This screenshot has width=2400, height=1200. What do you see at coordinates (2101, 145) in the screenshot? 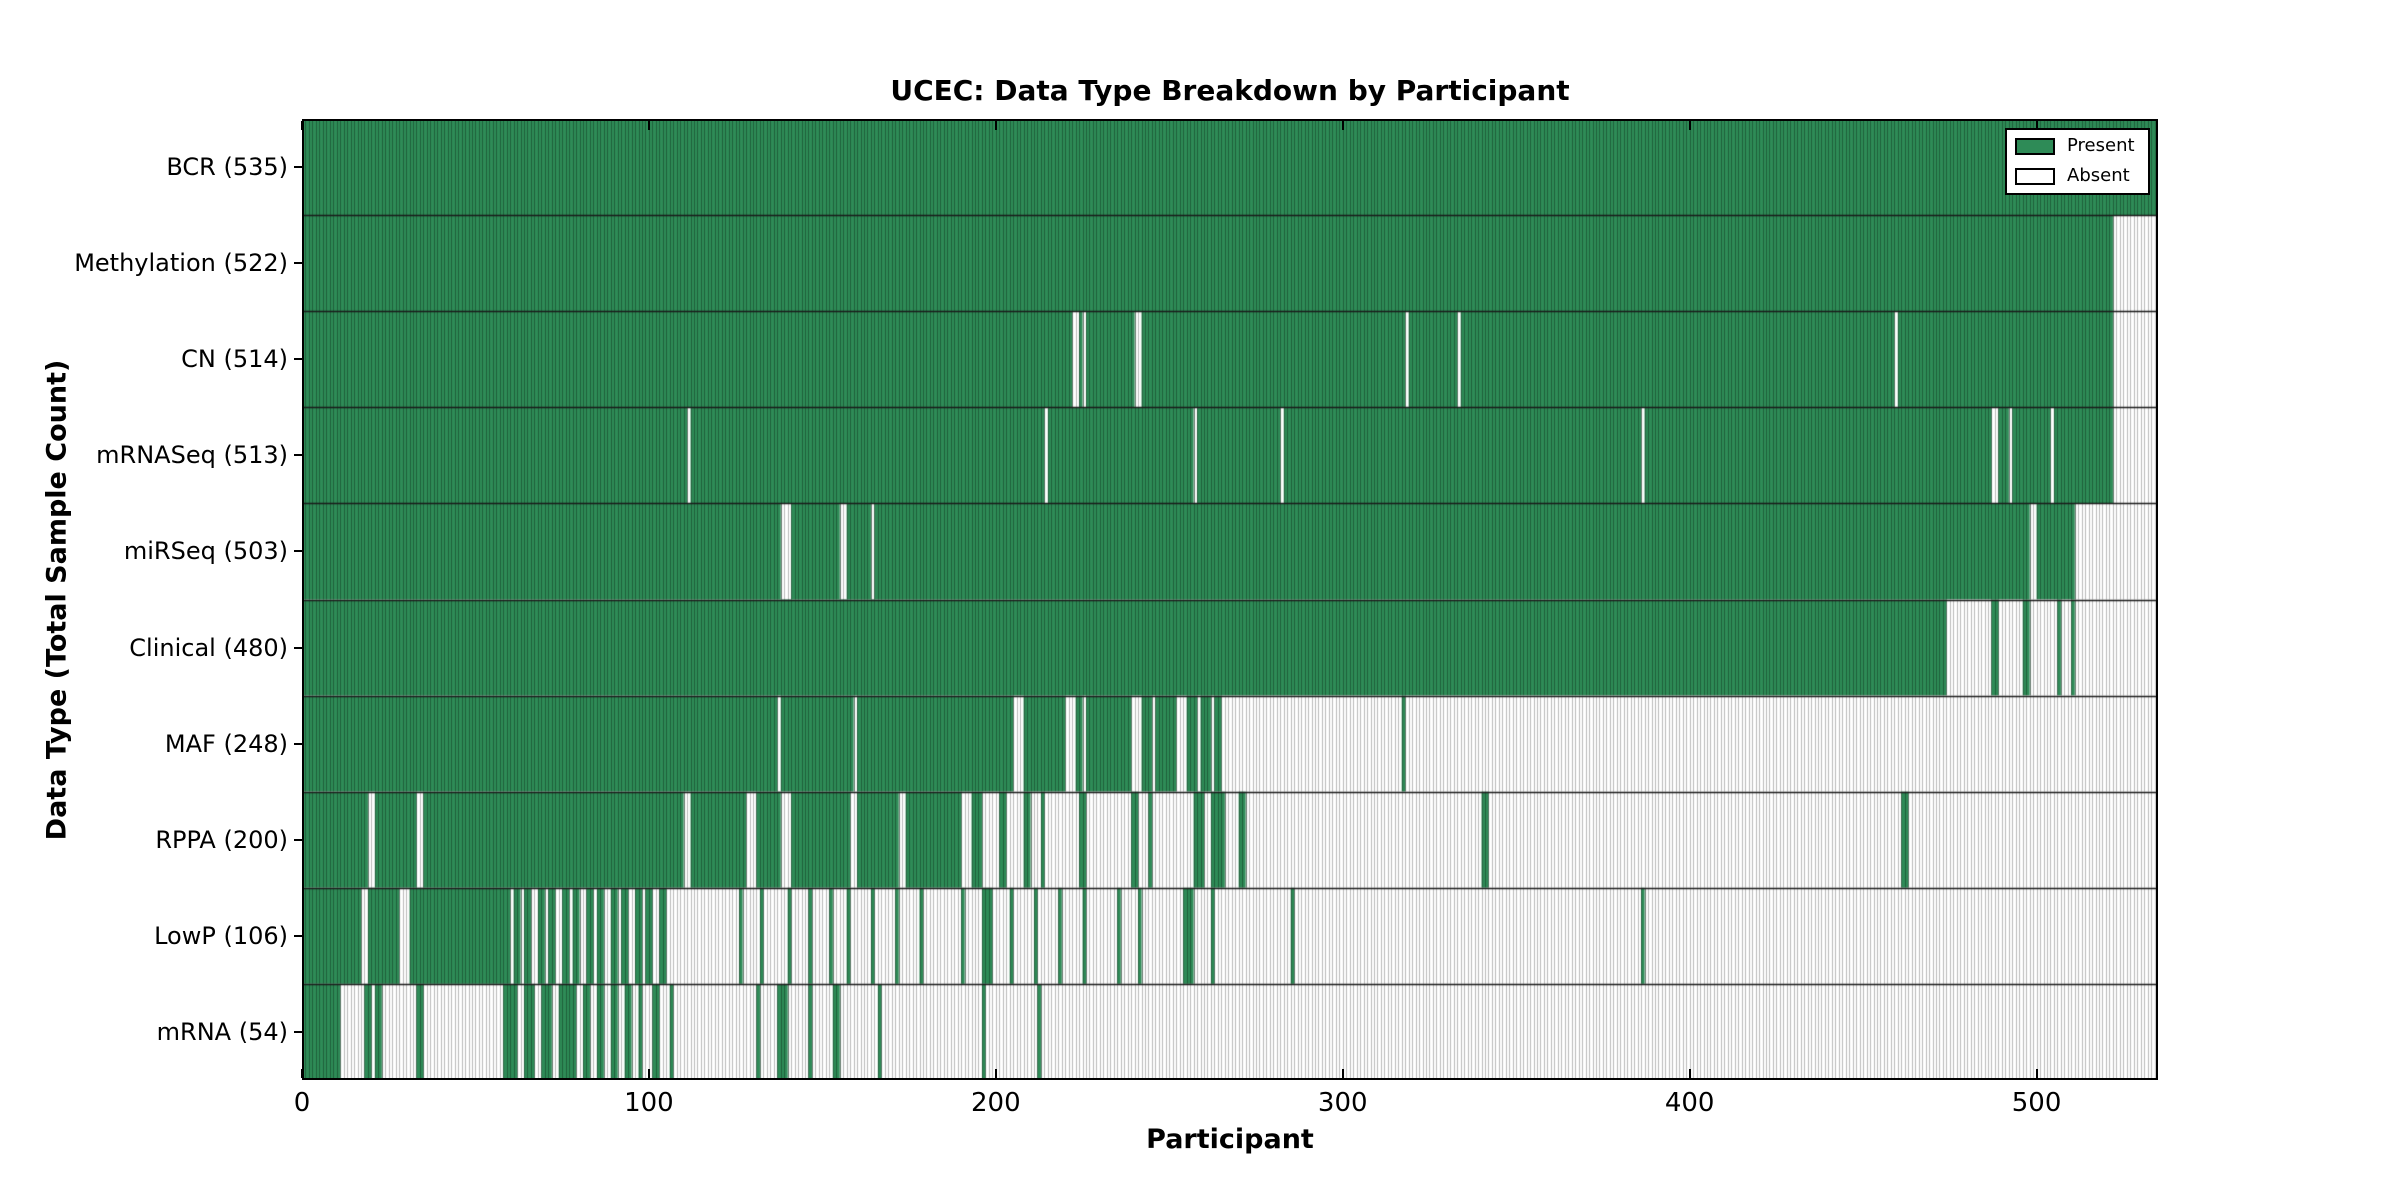
I see `legend-label-present: Present` at bounding box center [2101, 145].